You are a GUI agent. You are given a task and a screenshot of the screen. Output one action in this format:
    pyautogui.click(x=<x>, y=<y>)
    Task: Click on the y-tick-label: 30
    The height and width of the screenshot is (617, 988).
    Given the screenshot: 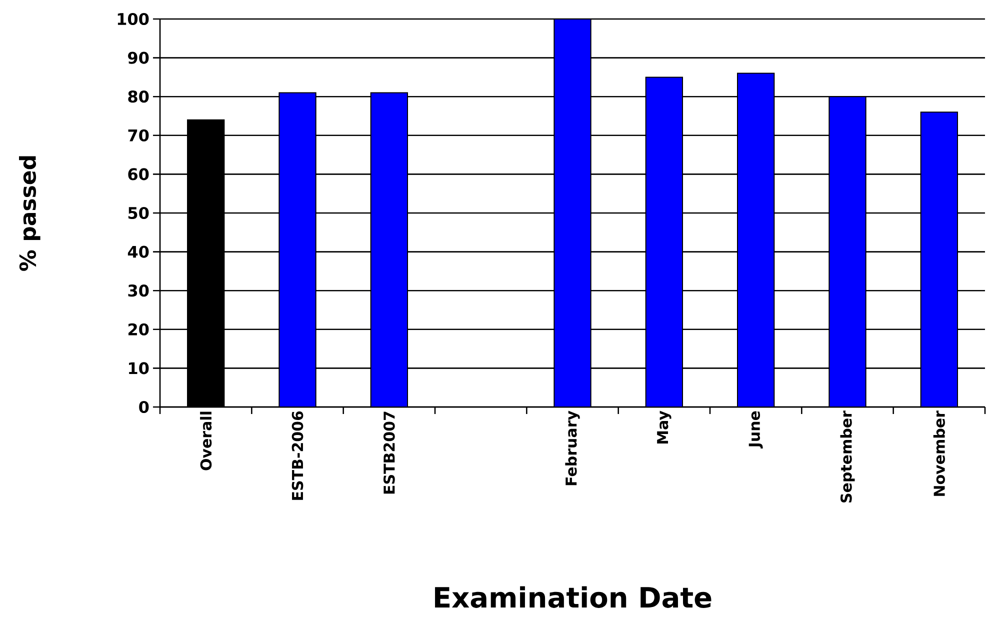 What is the action you would take?
    pyautogui.click(x=138, y=290)
    